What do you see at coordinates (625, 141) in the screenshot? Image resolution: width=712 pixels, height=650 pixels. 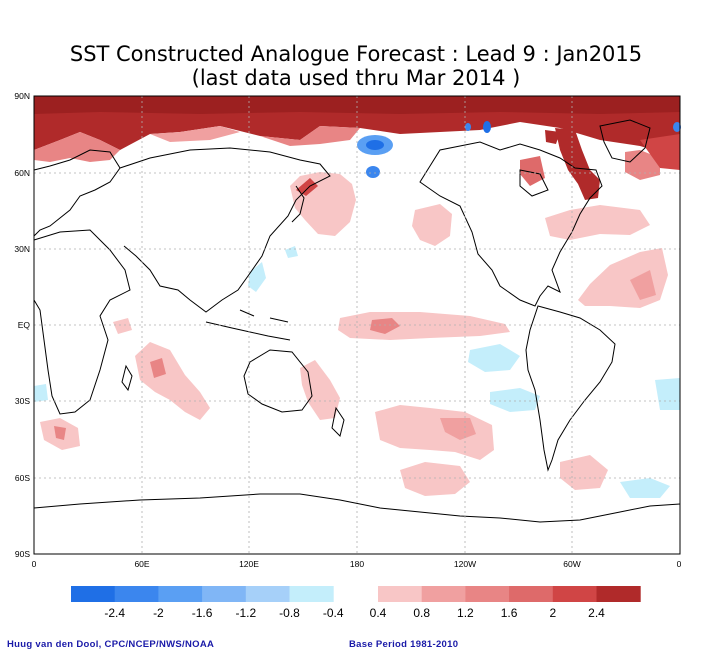 I see `greenland-coast` at bounding box center [625, 141].